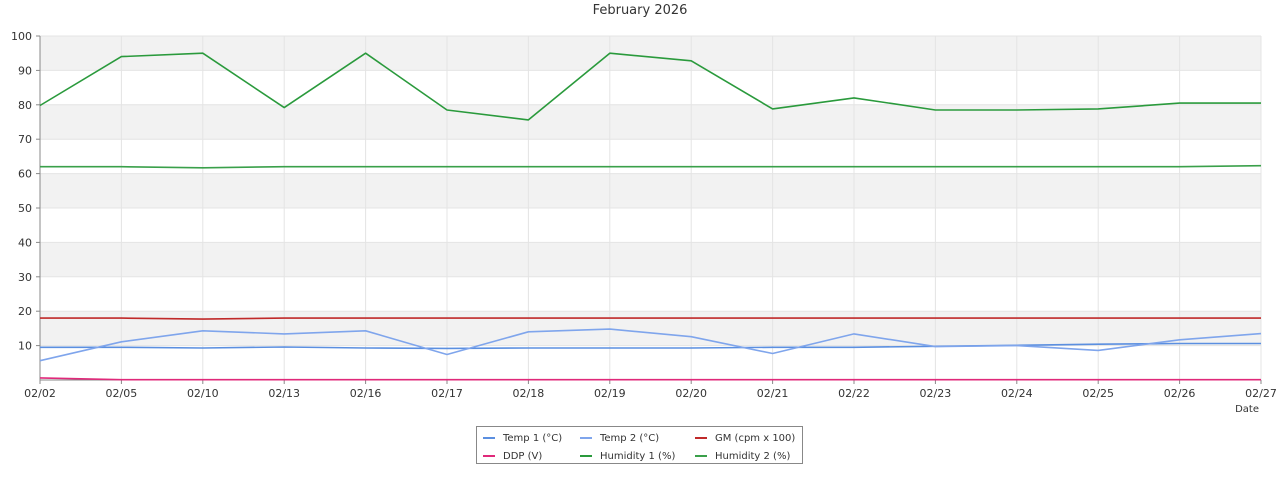 Image resolution: width=1280 pixels, height=500 pixels. I want to click on y-tick-label: 60, so click(25, 174).